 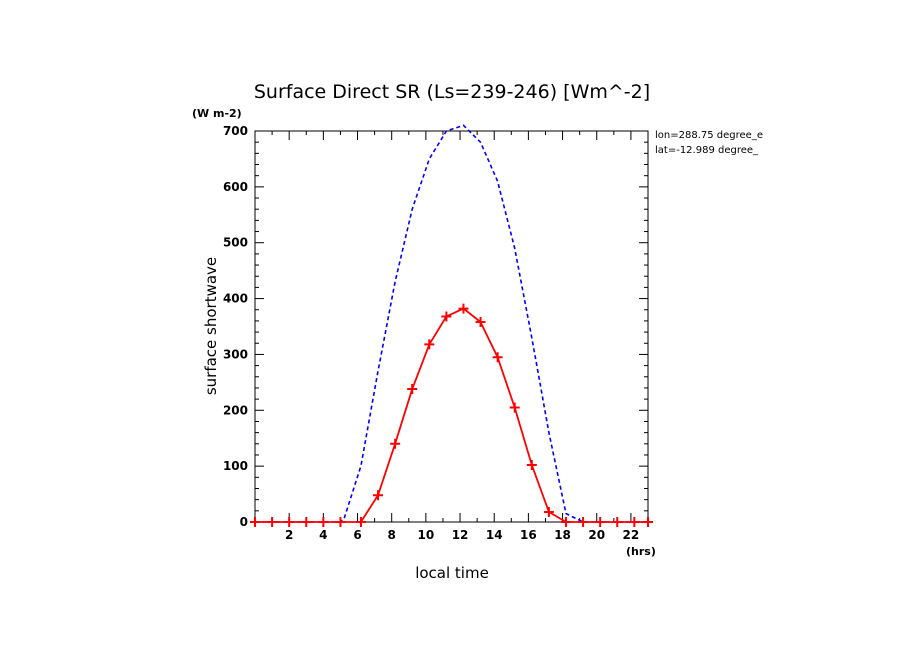 What do you see at coordinates (392, 535) in the screenshot?
I see `x-tick-label: 8` at bounding box center [392, 535].